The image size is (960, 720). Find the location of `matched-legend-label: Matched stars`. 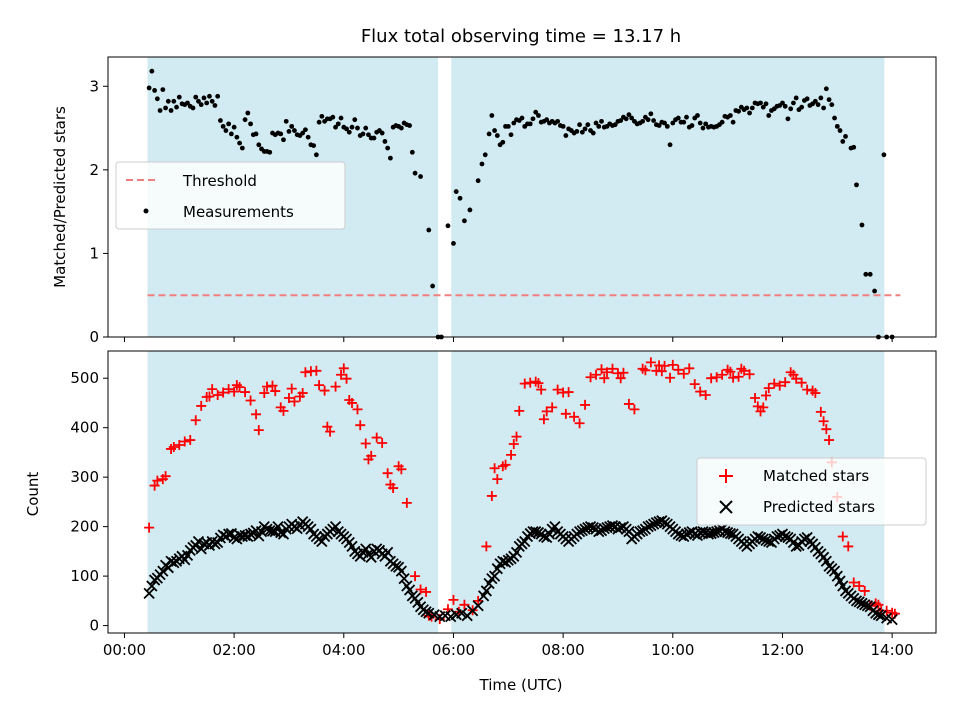

matched-legend-label: Matched stars is located at coordinates (816, 476).